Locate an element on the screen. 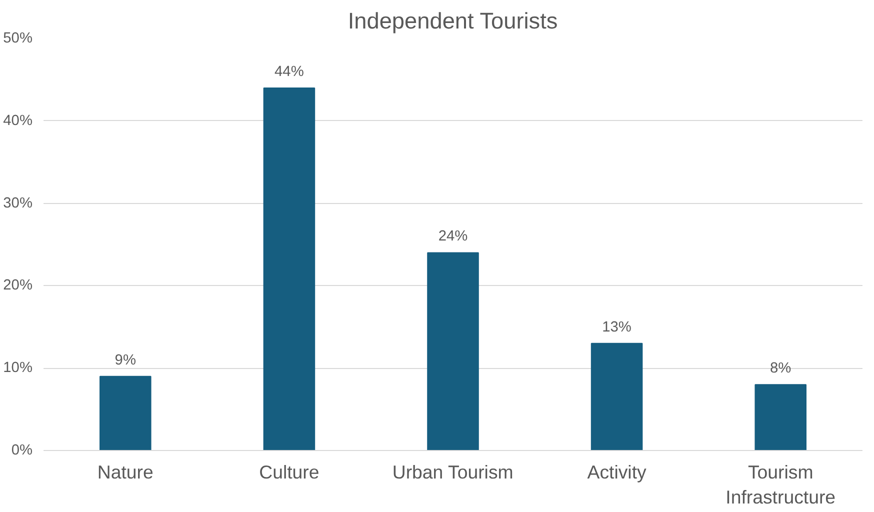 Image resolution: width=874 pixels, height=512 pixels. data-label: 24% is located at coordinates (453, 236).